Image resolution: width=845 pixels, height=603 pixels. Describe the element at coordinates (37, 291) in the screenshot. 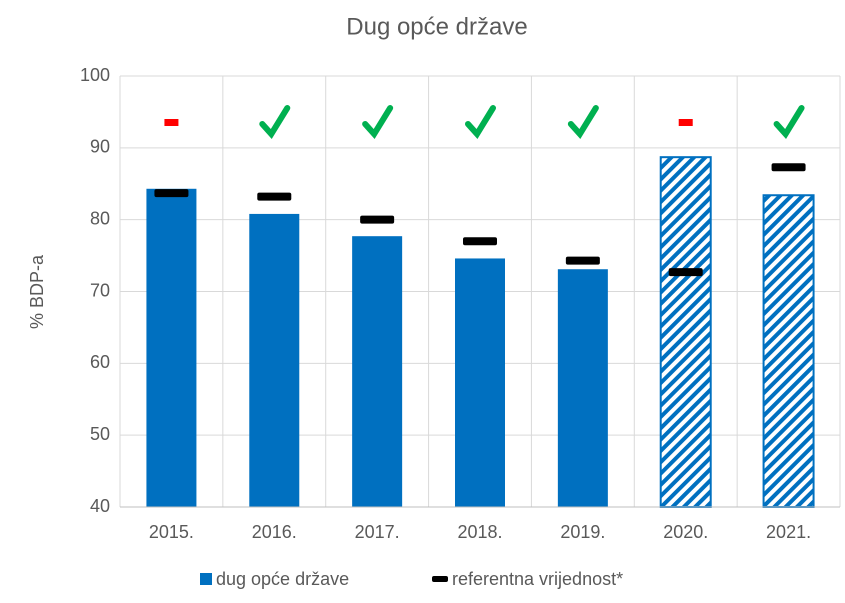

I see `y-axis-label: % BDP-a` at that location.